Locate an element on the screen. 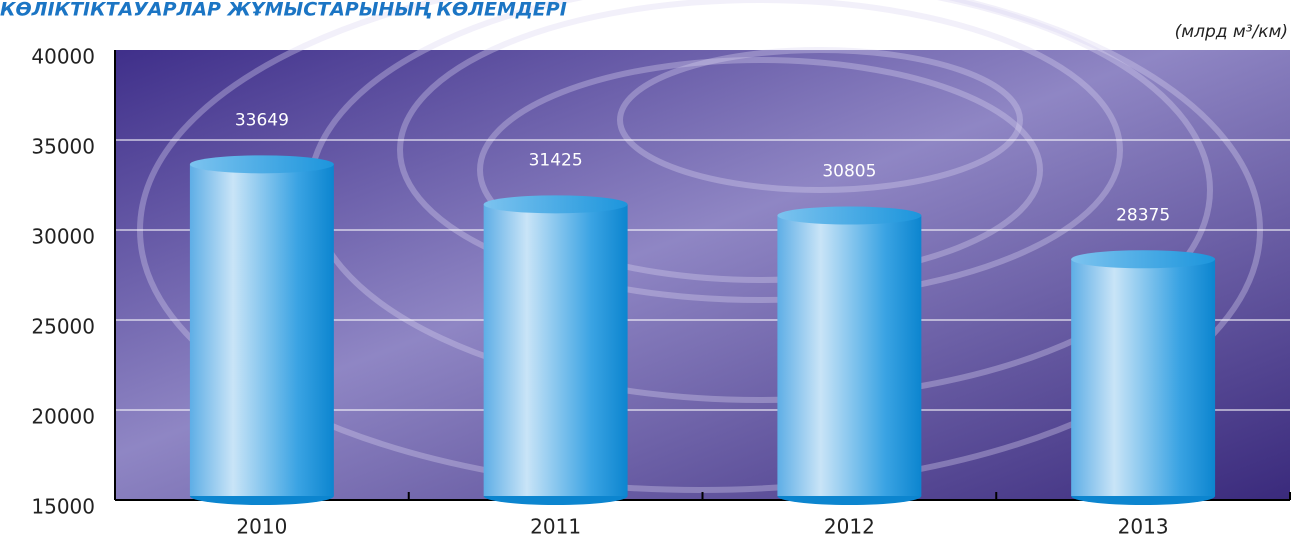  x-tick-label: 2011 is located at coordinates (555, 527).